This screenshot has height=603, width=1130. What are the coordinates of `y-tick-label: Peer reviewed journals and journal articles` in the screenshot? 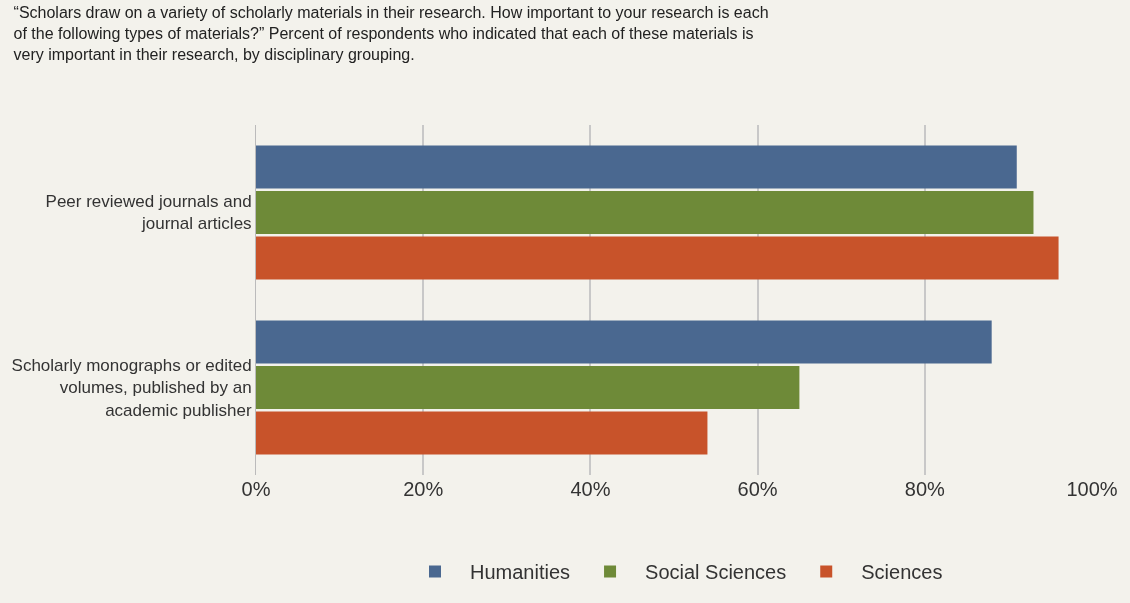 It's located at (148, 213).